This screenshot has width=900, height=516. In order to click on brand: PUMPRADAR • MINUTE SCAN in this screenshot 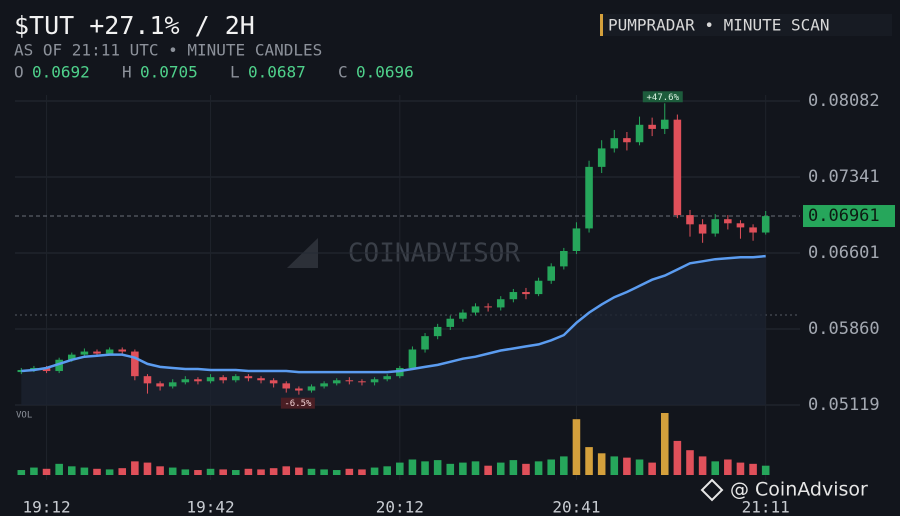, I will do `click(719, 25)`.